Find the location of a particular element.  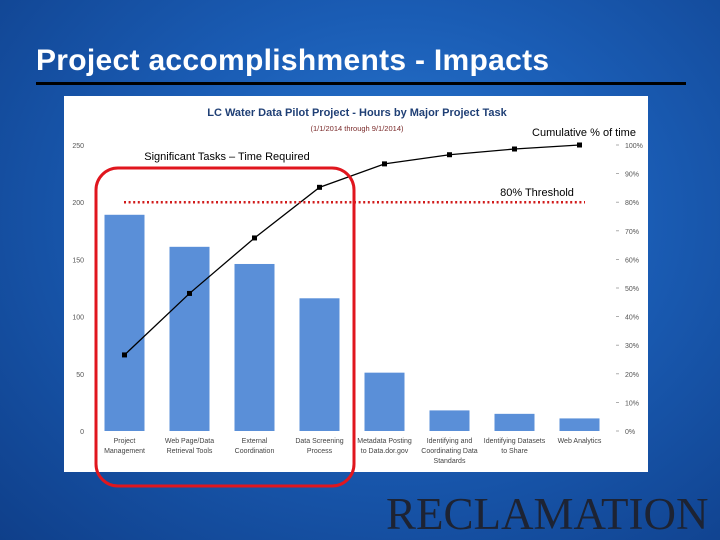

x-tick-label: Web Page/Data Retrieval Tools is located at coordinates (189, 446).